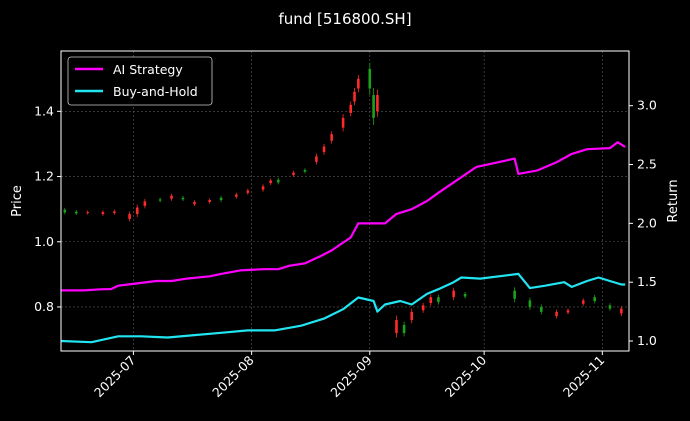 This screenshot has width=690, height=421. I want to click on legend: AI Strategy Buy-and-Hold, so click(140, 81).